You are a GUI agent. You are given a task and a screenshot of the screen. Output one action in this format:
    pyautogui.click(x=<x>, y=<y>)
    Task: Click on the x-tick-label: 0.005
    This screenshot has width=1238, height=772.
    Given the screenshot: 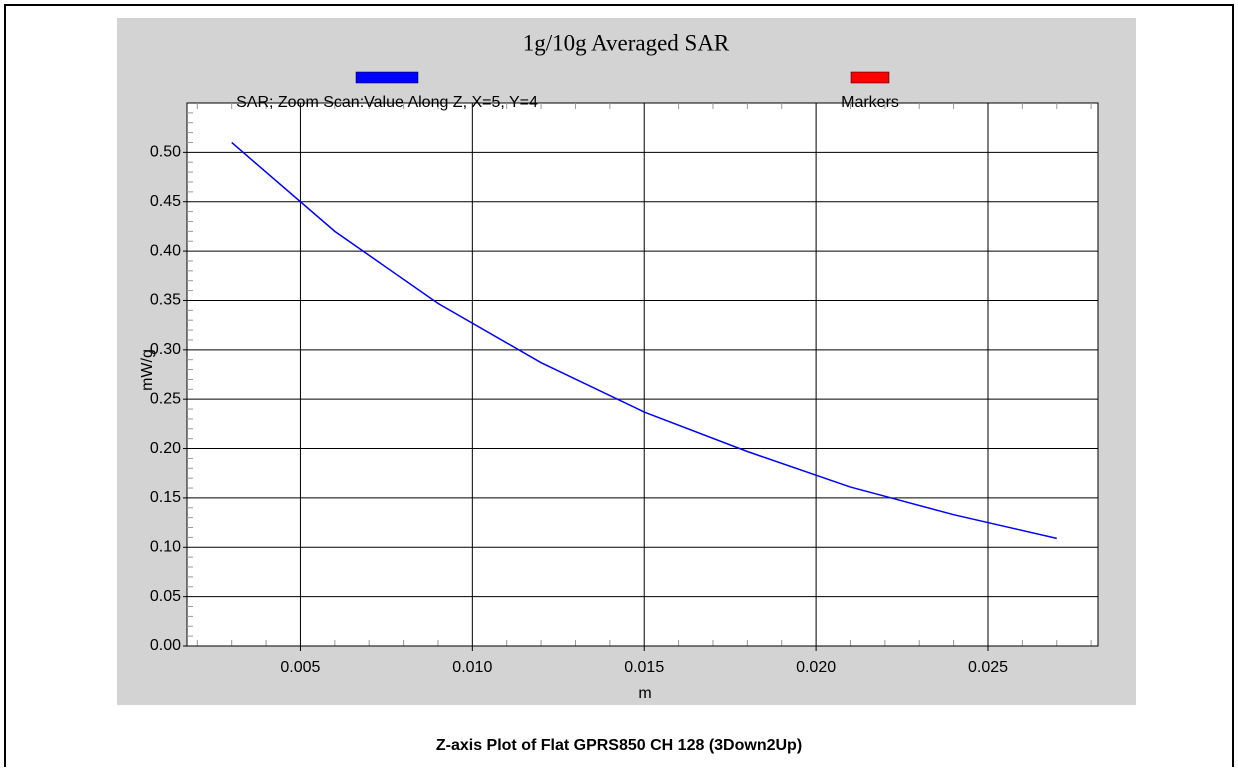 What is the action you would take?
    pyautogui.click(x=300, y=667)
    